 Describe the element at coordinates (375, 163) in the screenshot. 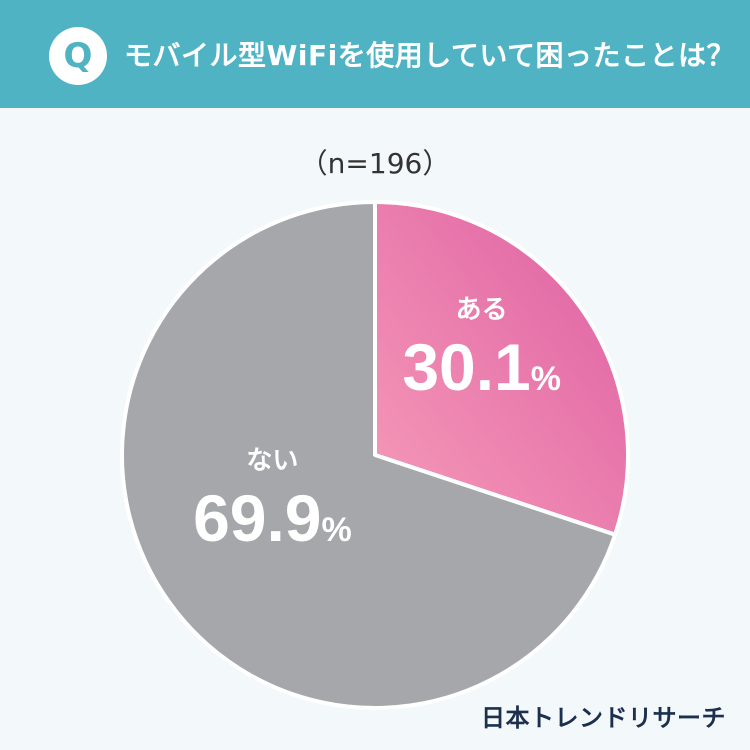

I see `sample-size: （n=196）` at that location.